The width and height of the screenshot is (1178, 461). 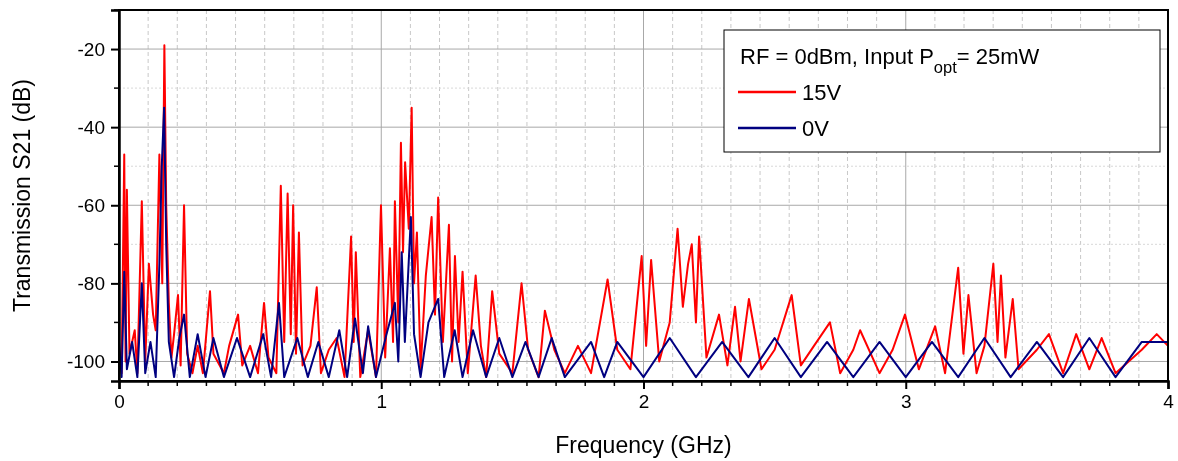 I want to click on y-tick-label: -20, so click(x=91, y=49).